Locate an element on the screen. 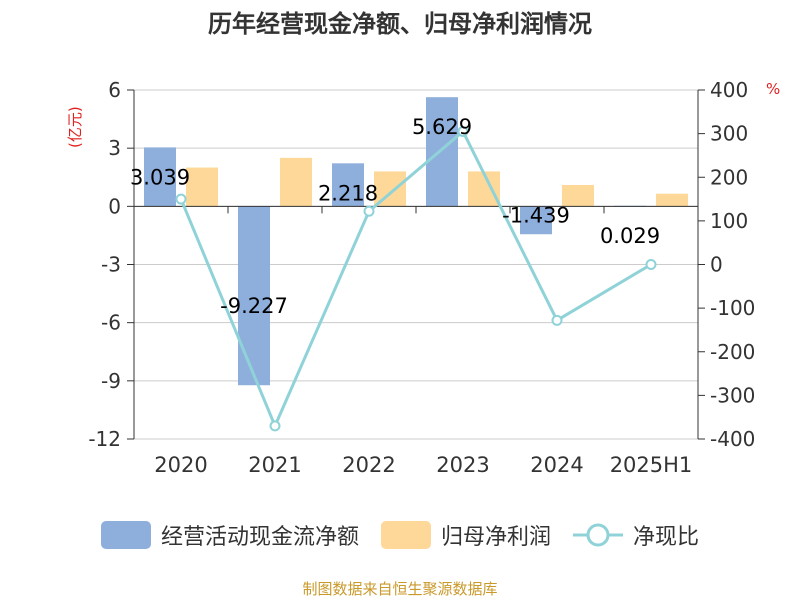 The image size is (800, 600). legend-item-ratio: 净现比 is located at coordinates (636, 535).